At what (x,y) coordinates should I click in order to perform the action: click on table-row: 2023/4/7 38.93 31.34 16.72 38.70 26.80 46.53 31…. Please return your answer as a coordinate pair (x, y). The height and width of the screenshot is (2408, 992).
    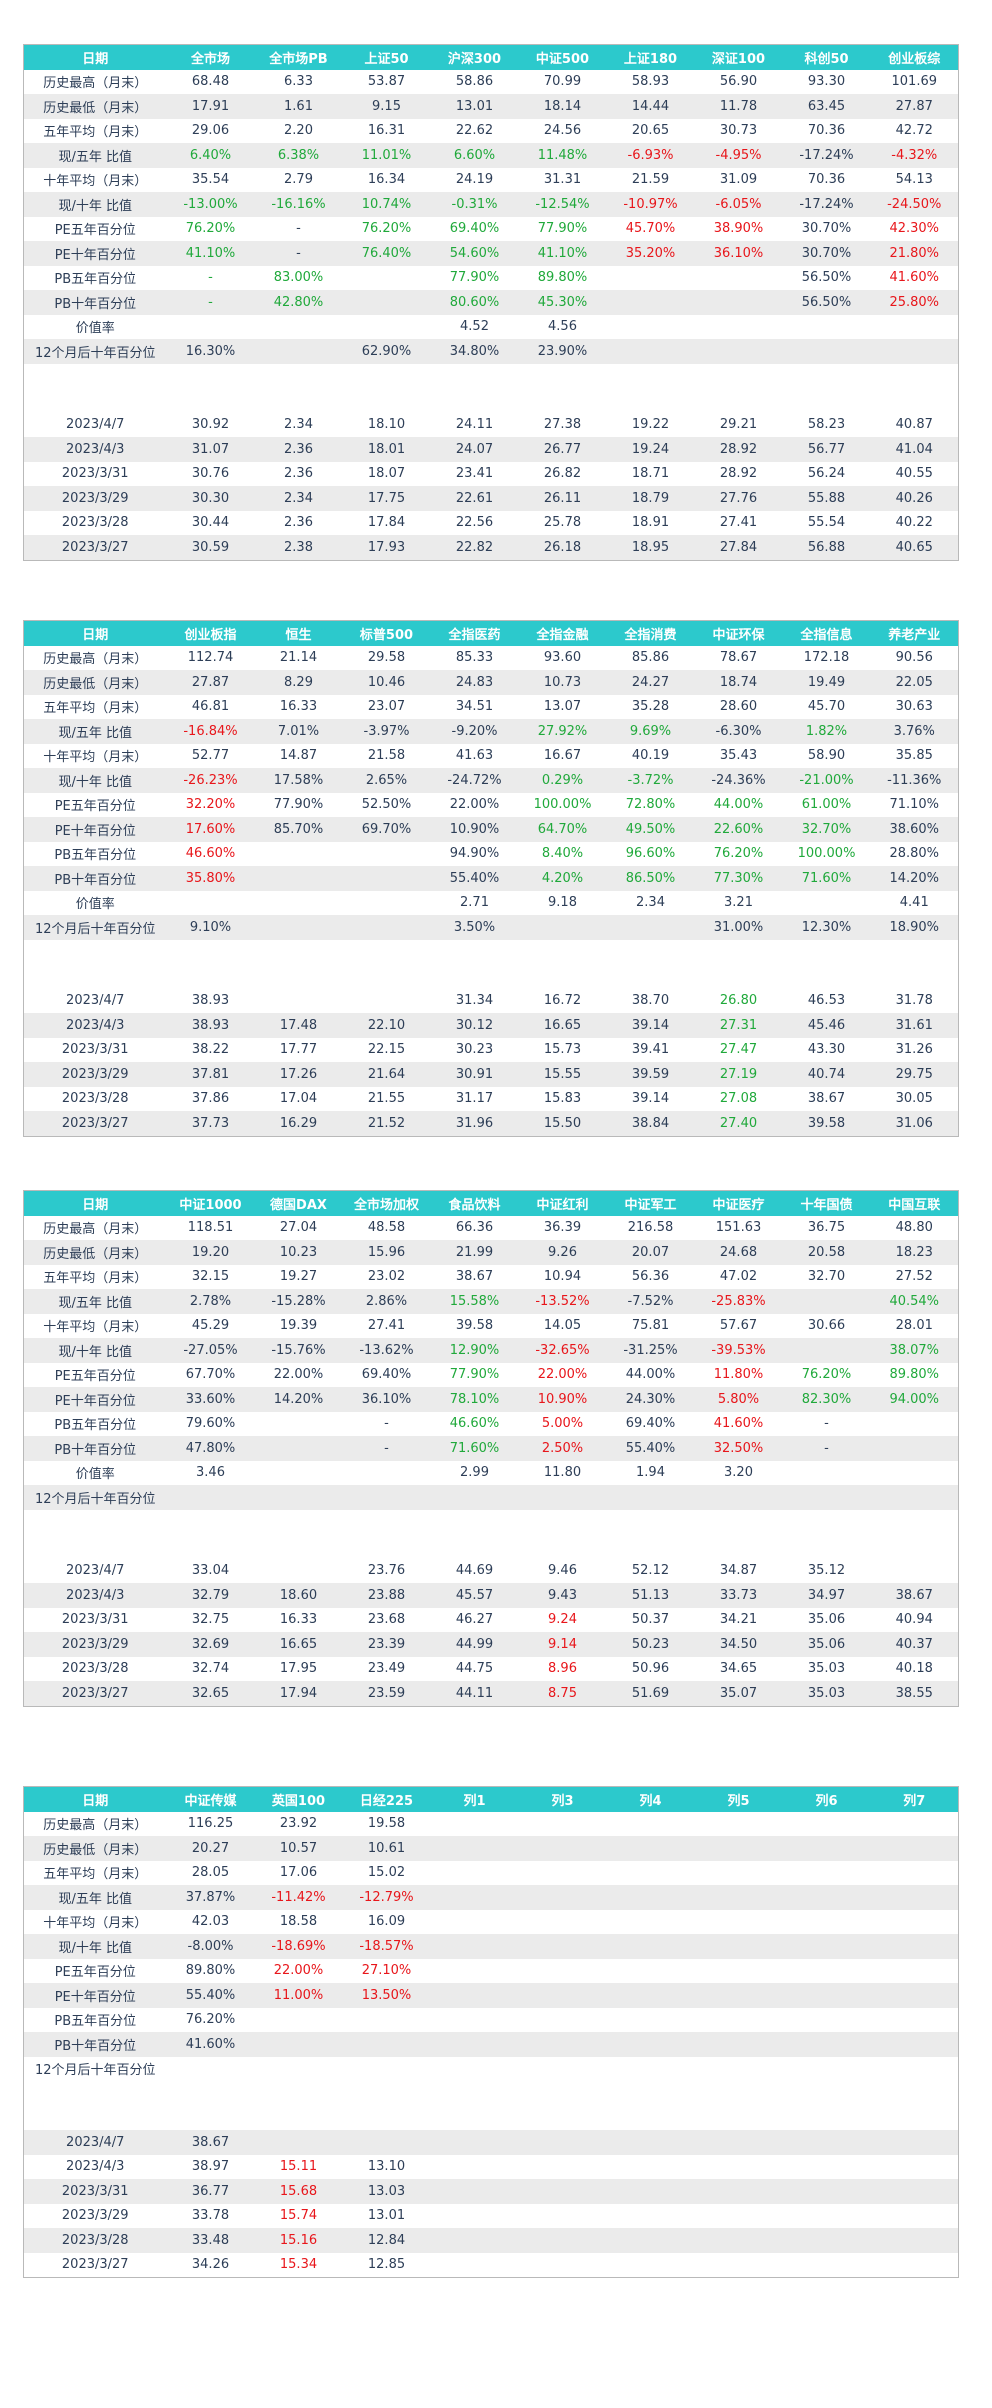
    Looking at the image, I should click on (491, 1001).